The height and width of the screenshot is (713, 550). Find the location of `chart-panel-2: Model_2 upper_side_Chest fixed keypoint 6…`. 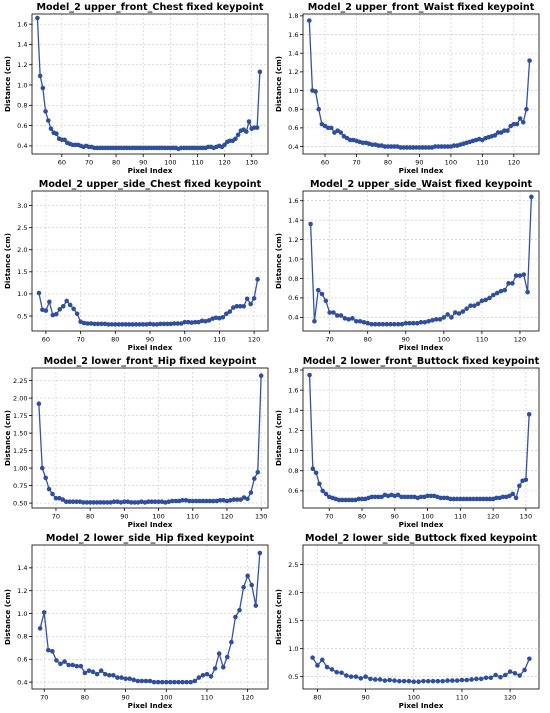

chart-panel-2: Model_2 upper_side_Chest fixed keypoint 6… is located at coordinates (136, 265).